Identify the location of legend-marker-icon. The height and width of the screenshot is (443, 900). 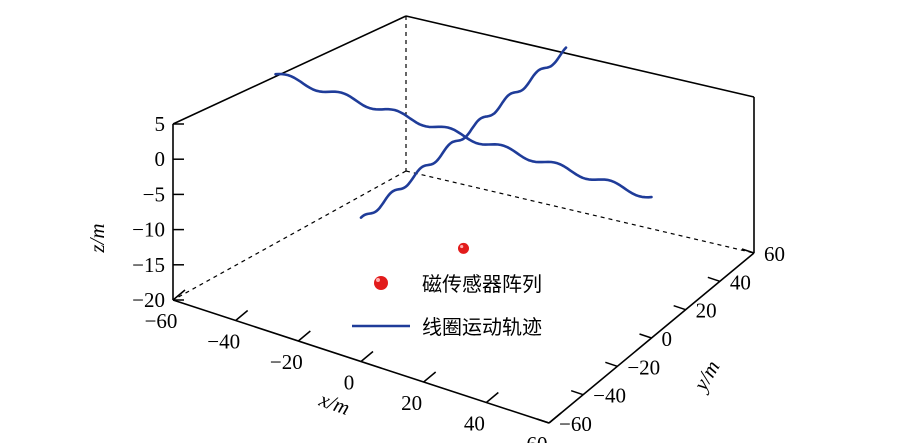
(381, 283).